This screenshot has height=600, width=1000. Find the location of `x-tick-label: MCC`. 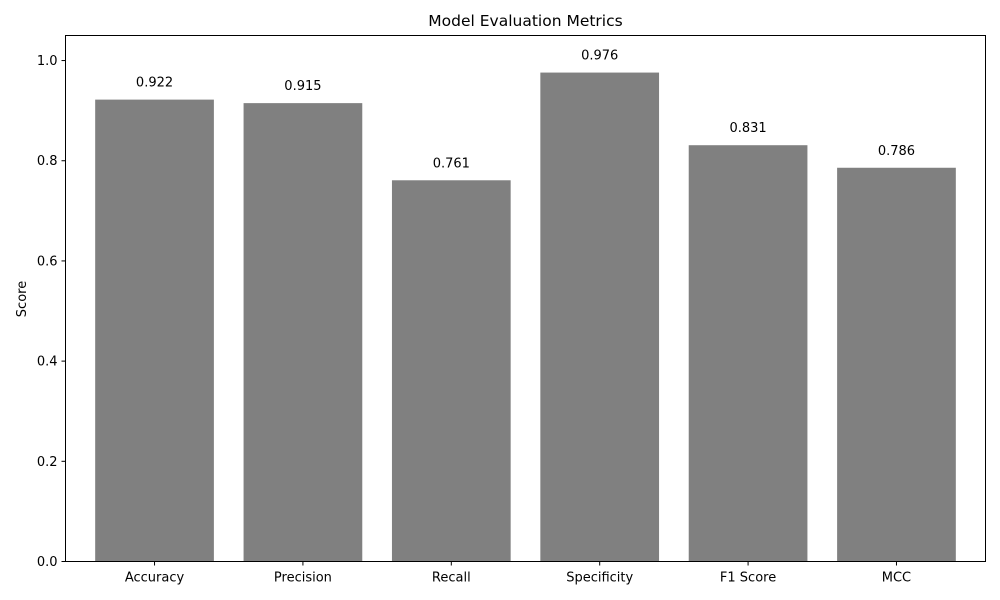

x-tick-label: MCC is located at coordinates (896, 578).